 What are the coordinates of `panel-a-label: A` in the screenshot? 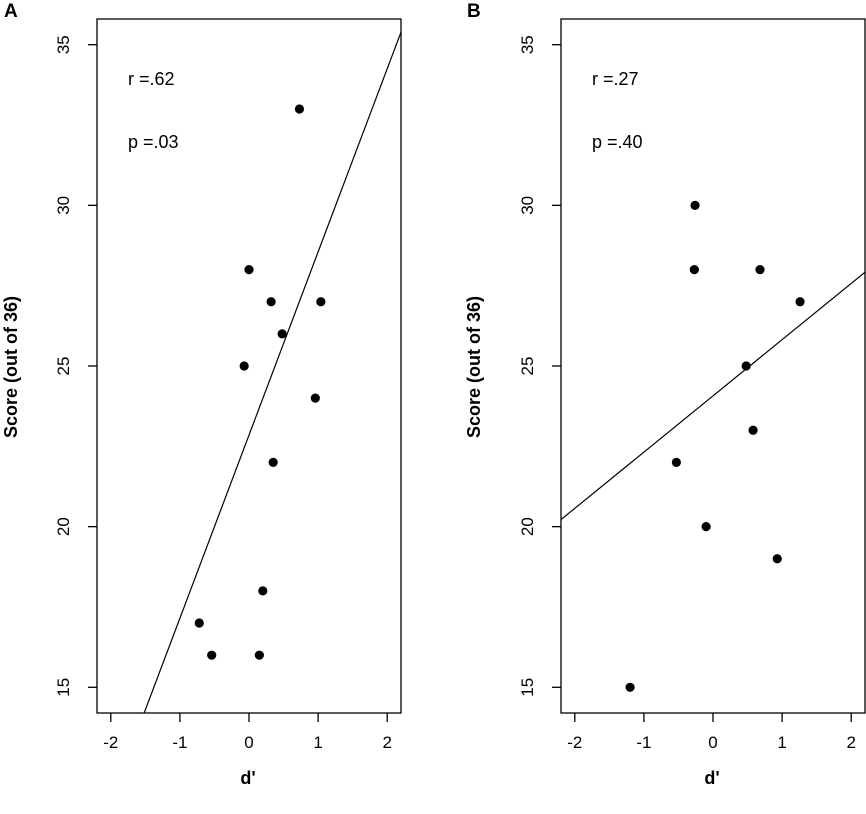 It's located at (11, 11).